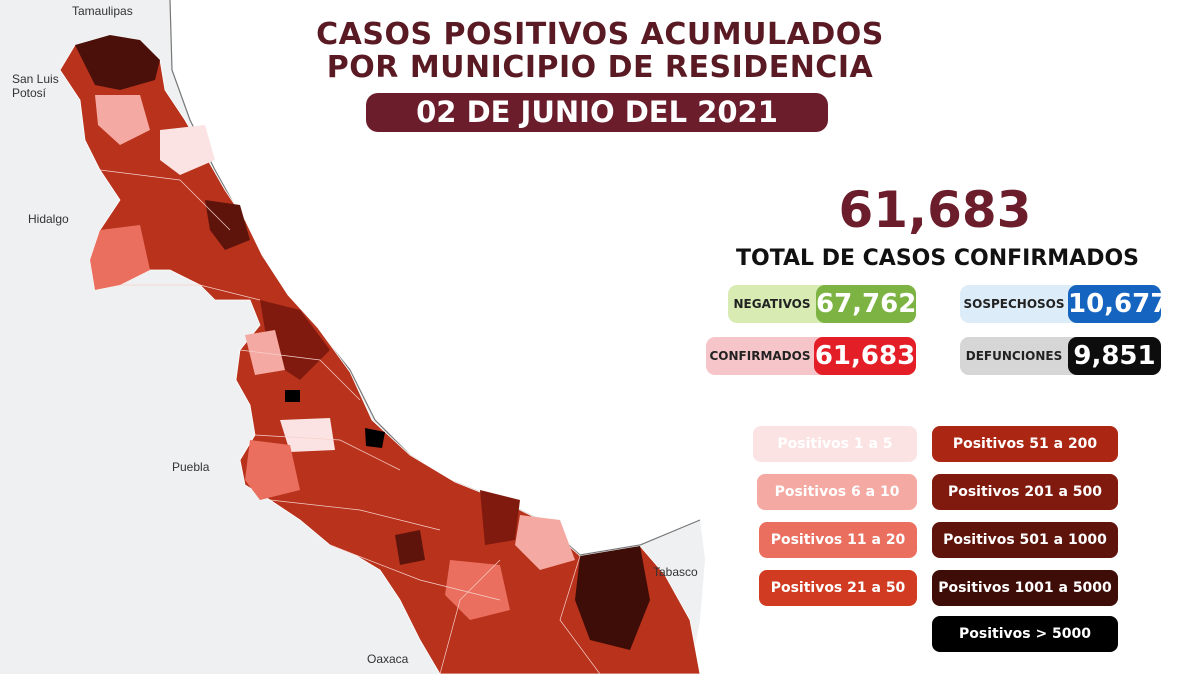  What do you see at coordinates (48, 219) in the screenshot?
I see `label-hidalgo: Hidalgo` at bounding box center [48, 219].